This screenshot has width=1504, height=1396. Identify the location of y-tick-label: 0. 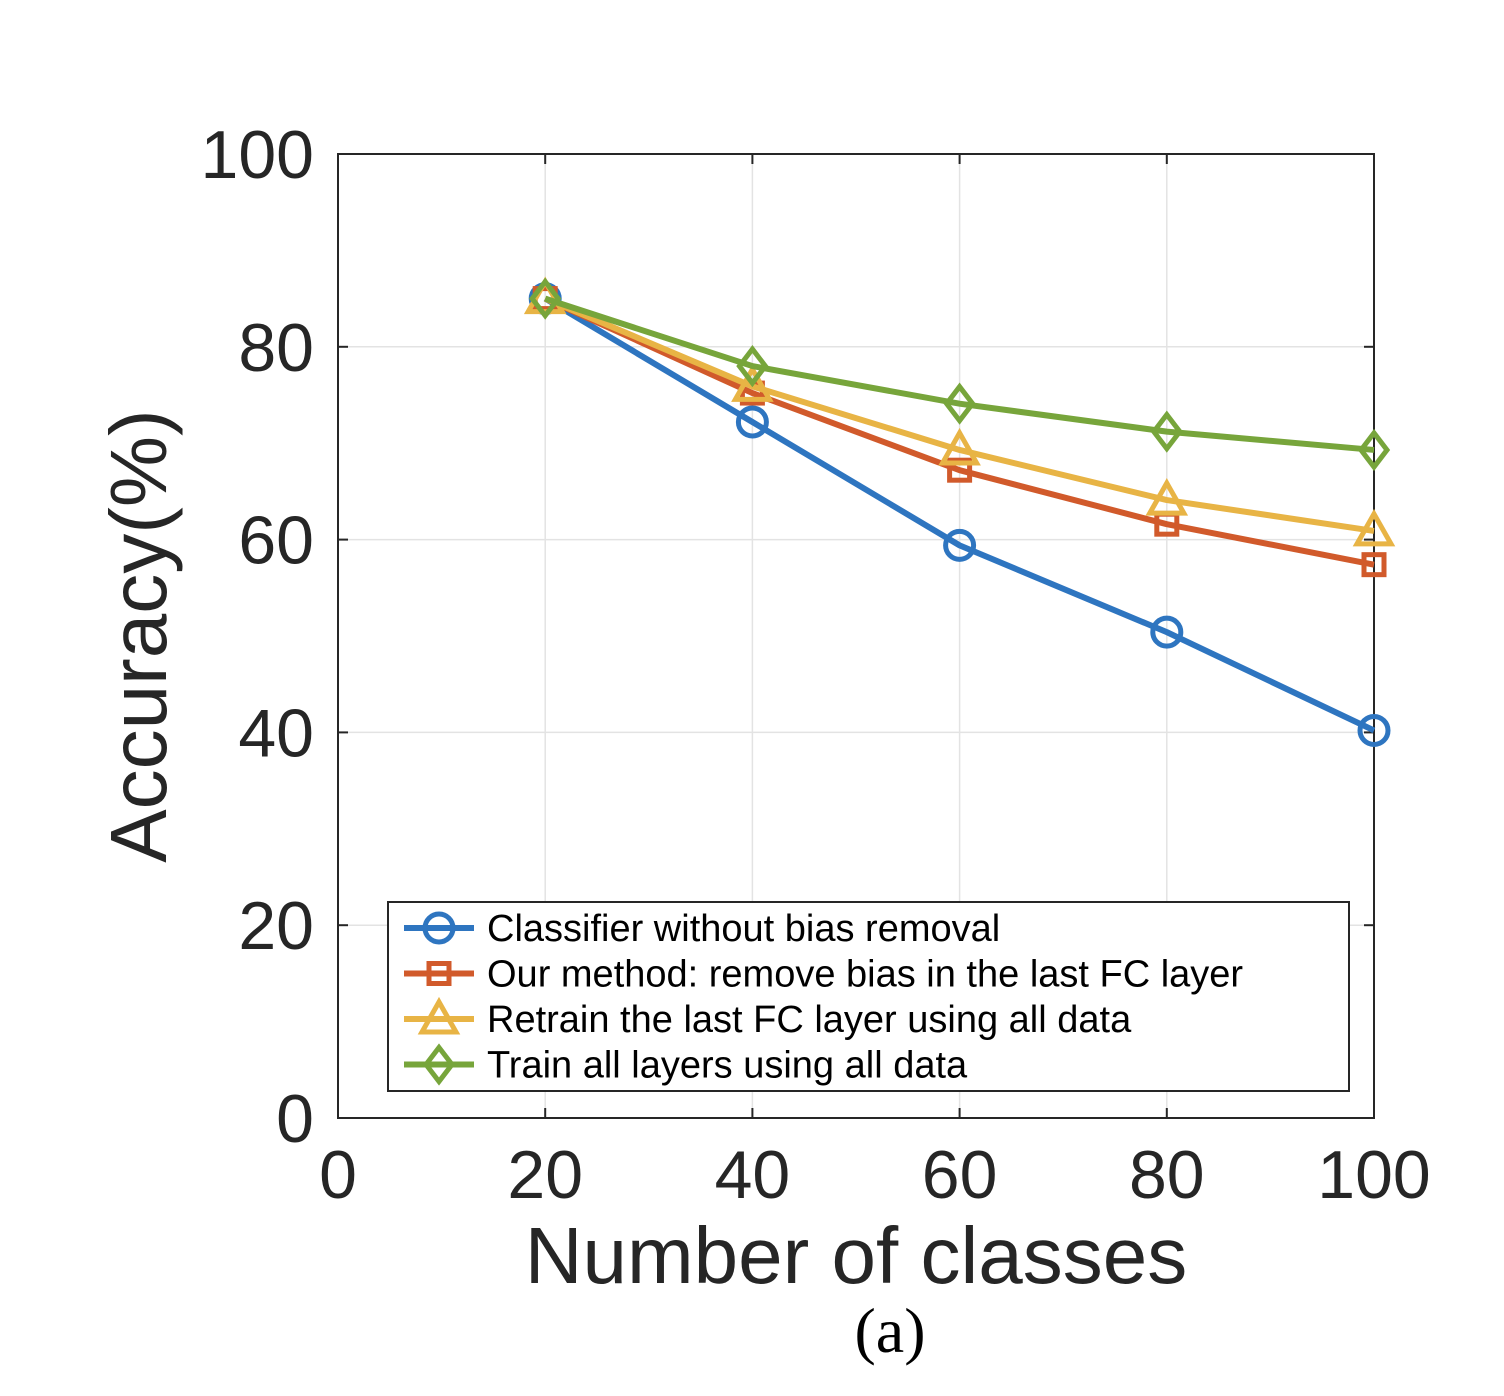
(295, 1119).